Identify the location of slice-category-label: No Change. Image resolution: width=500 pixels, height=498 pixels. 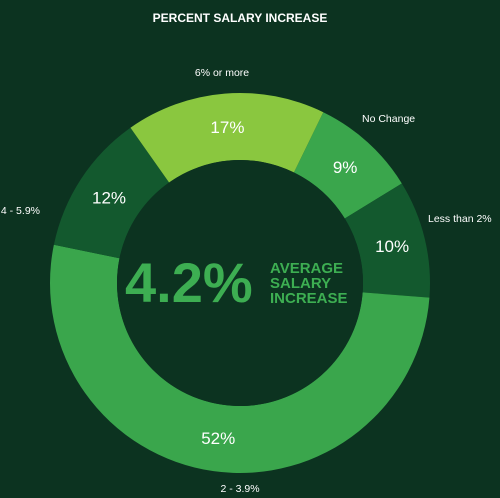
(388, 119).